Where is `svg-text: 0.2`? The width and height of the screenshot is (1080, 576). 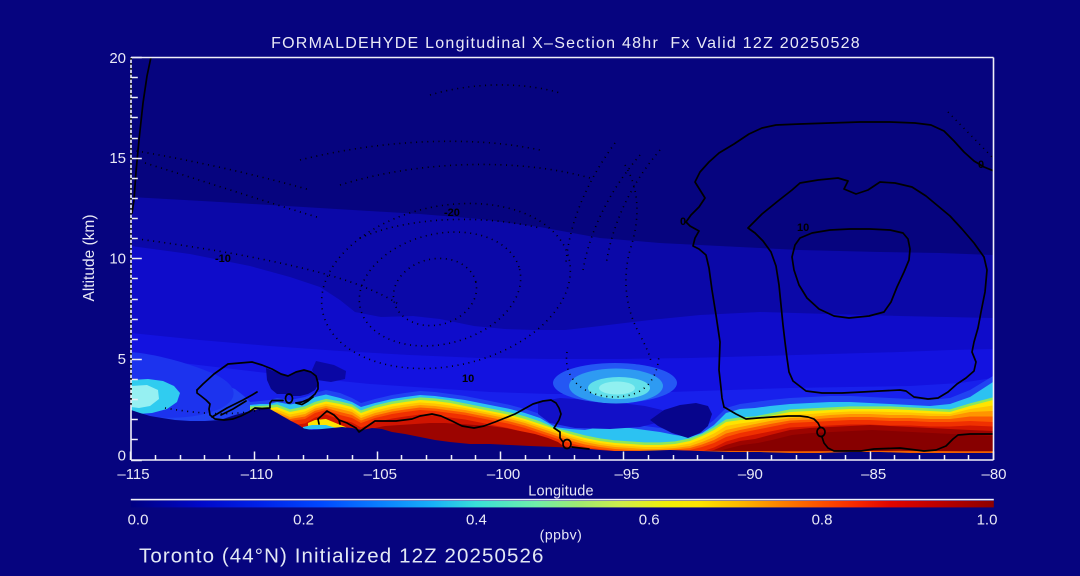
svg-text: 0.2 is located at coordinates (303, 520).